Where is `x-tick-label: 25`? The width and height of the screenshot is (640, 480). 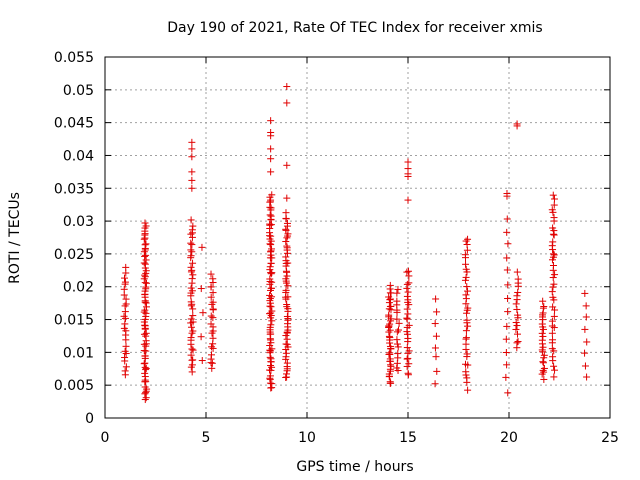
x-tick-label: 25 is located at coordinates (610, 438).